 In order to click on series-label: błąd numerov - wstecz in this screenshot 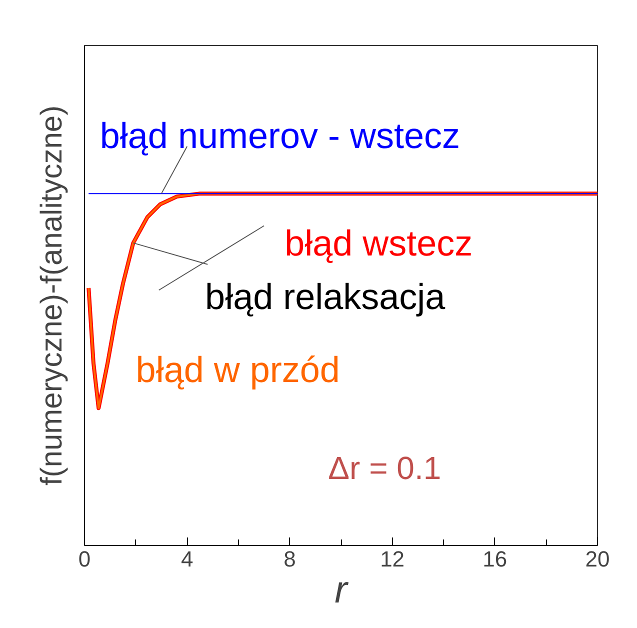, I will do `click(280, 135)`.